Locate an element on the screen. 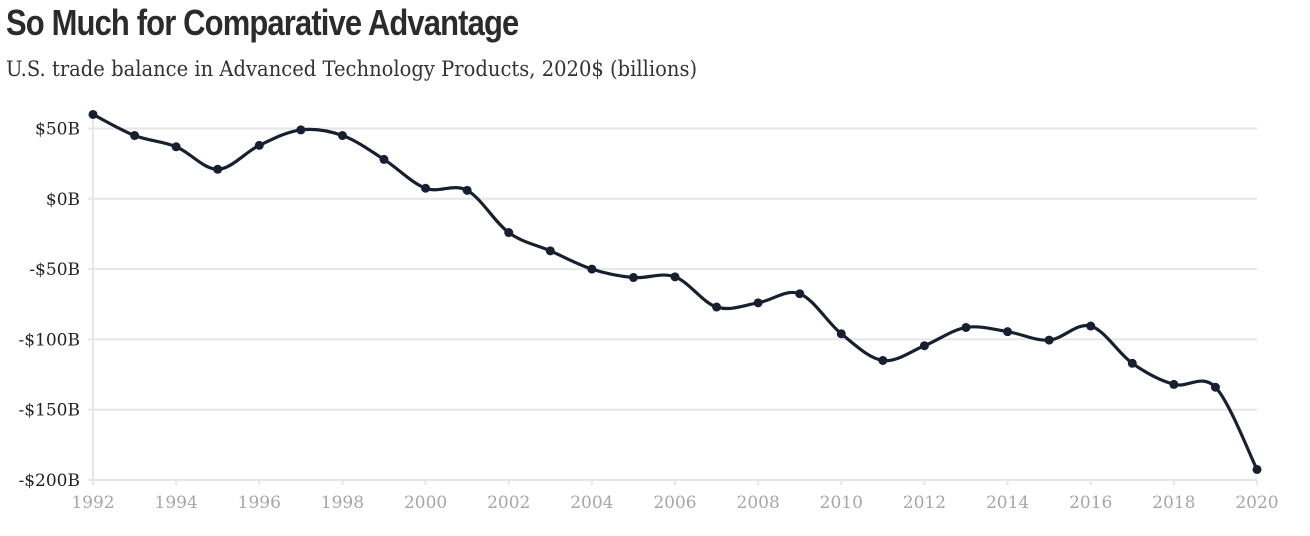  x-tick-label: 2012 is located at coordinates (924, 503).